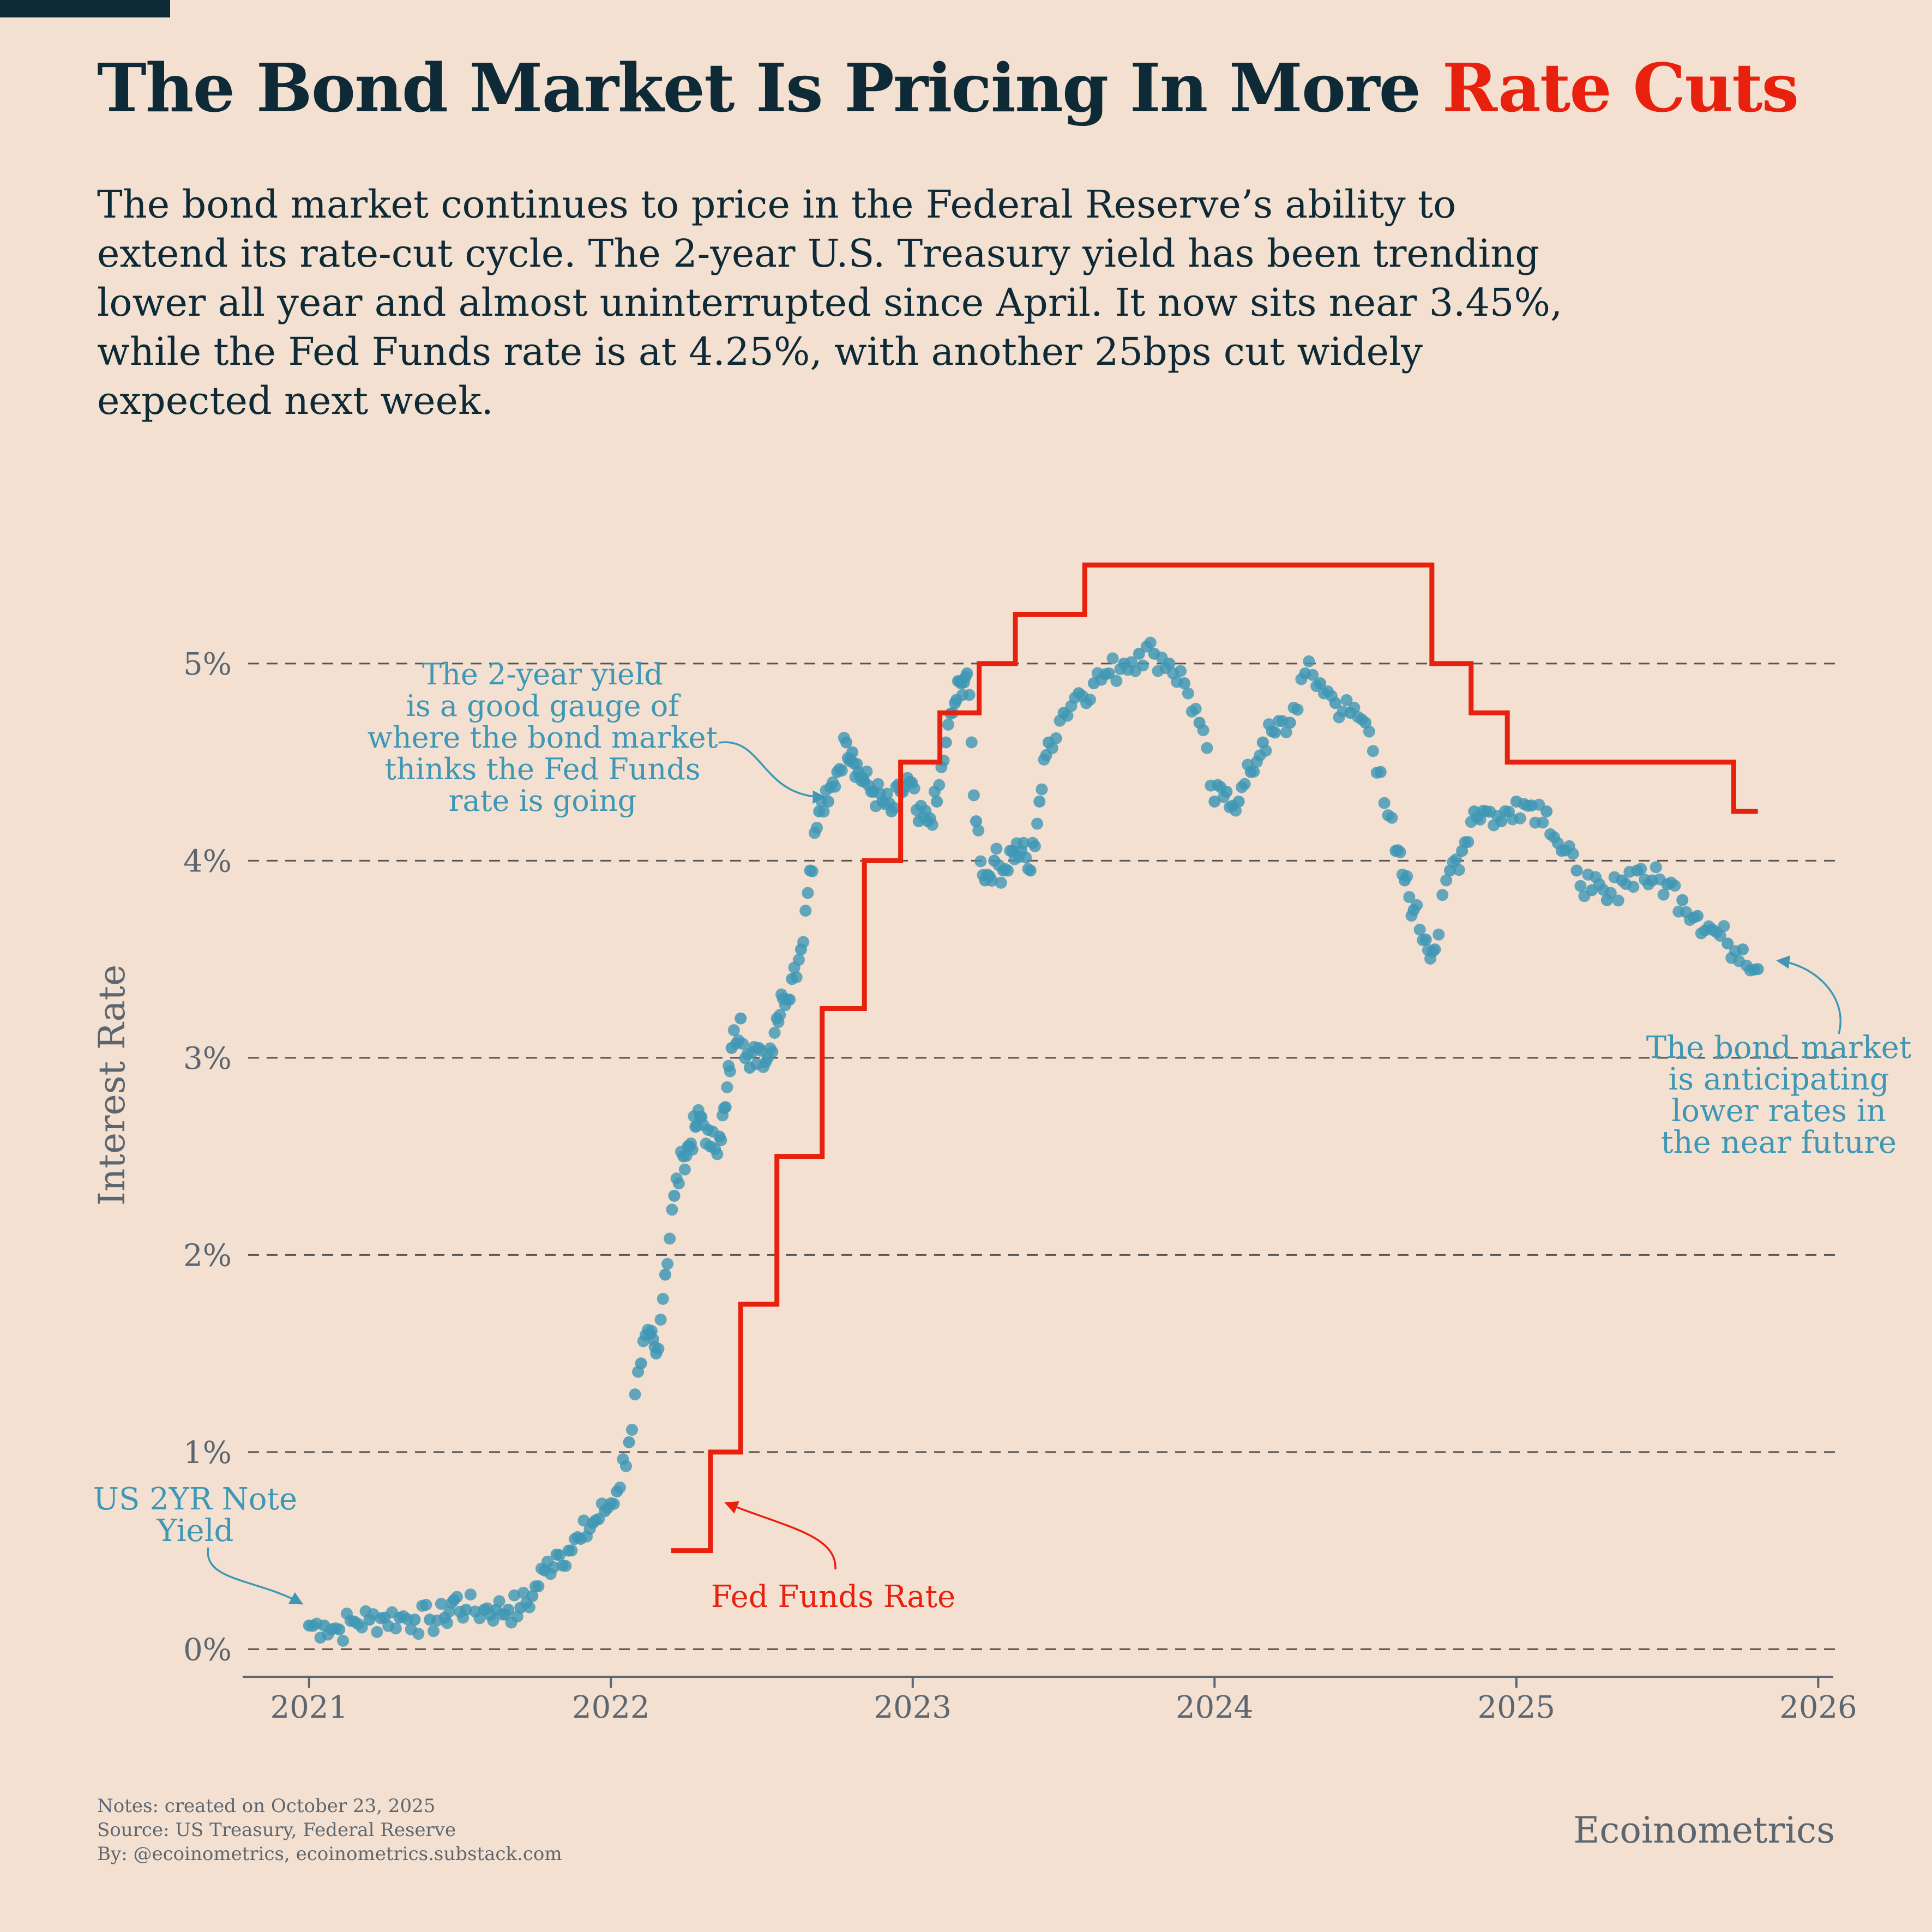  I want to click on annotation-arrow-fedfunds, so click(780, 1535).